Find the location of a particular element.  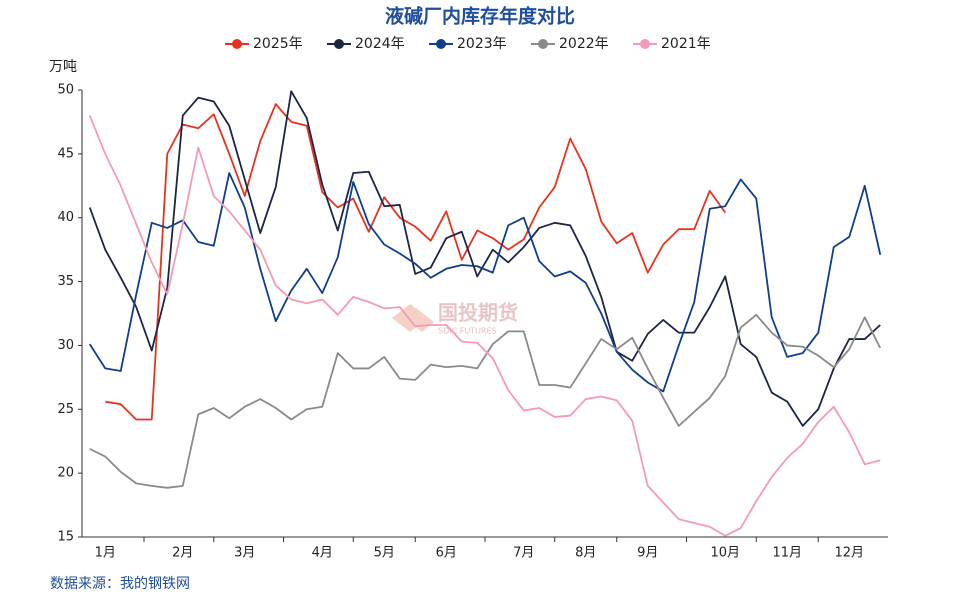

x-tick-label: 2月 is located at coordinates (182, 553).